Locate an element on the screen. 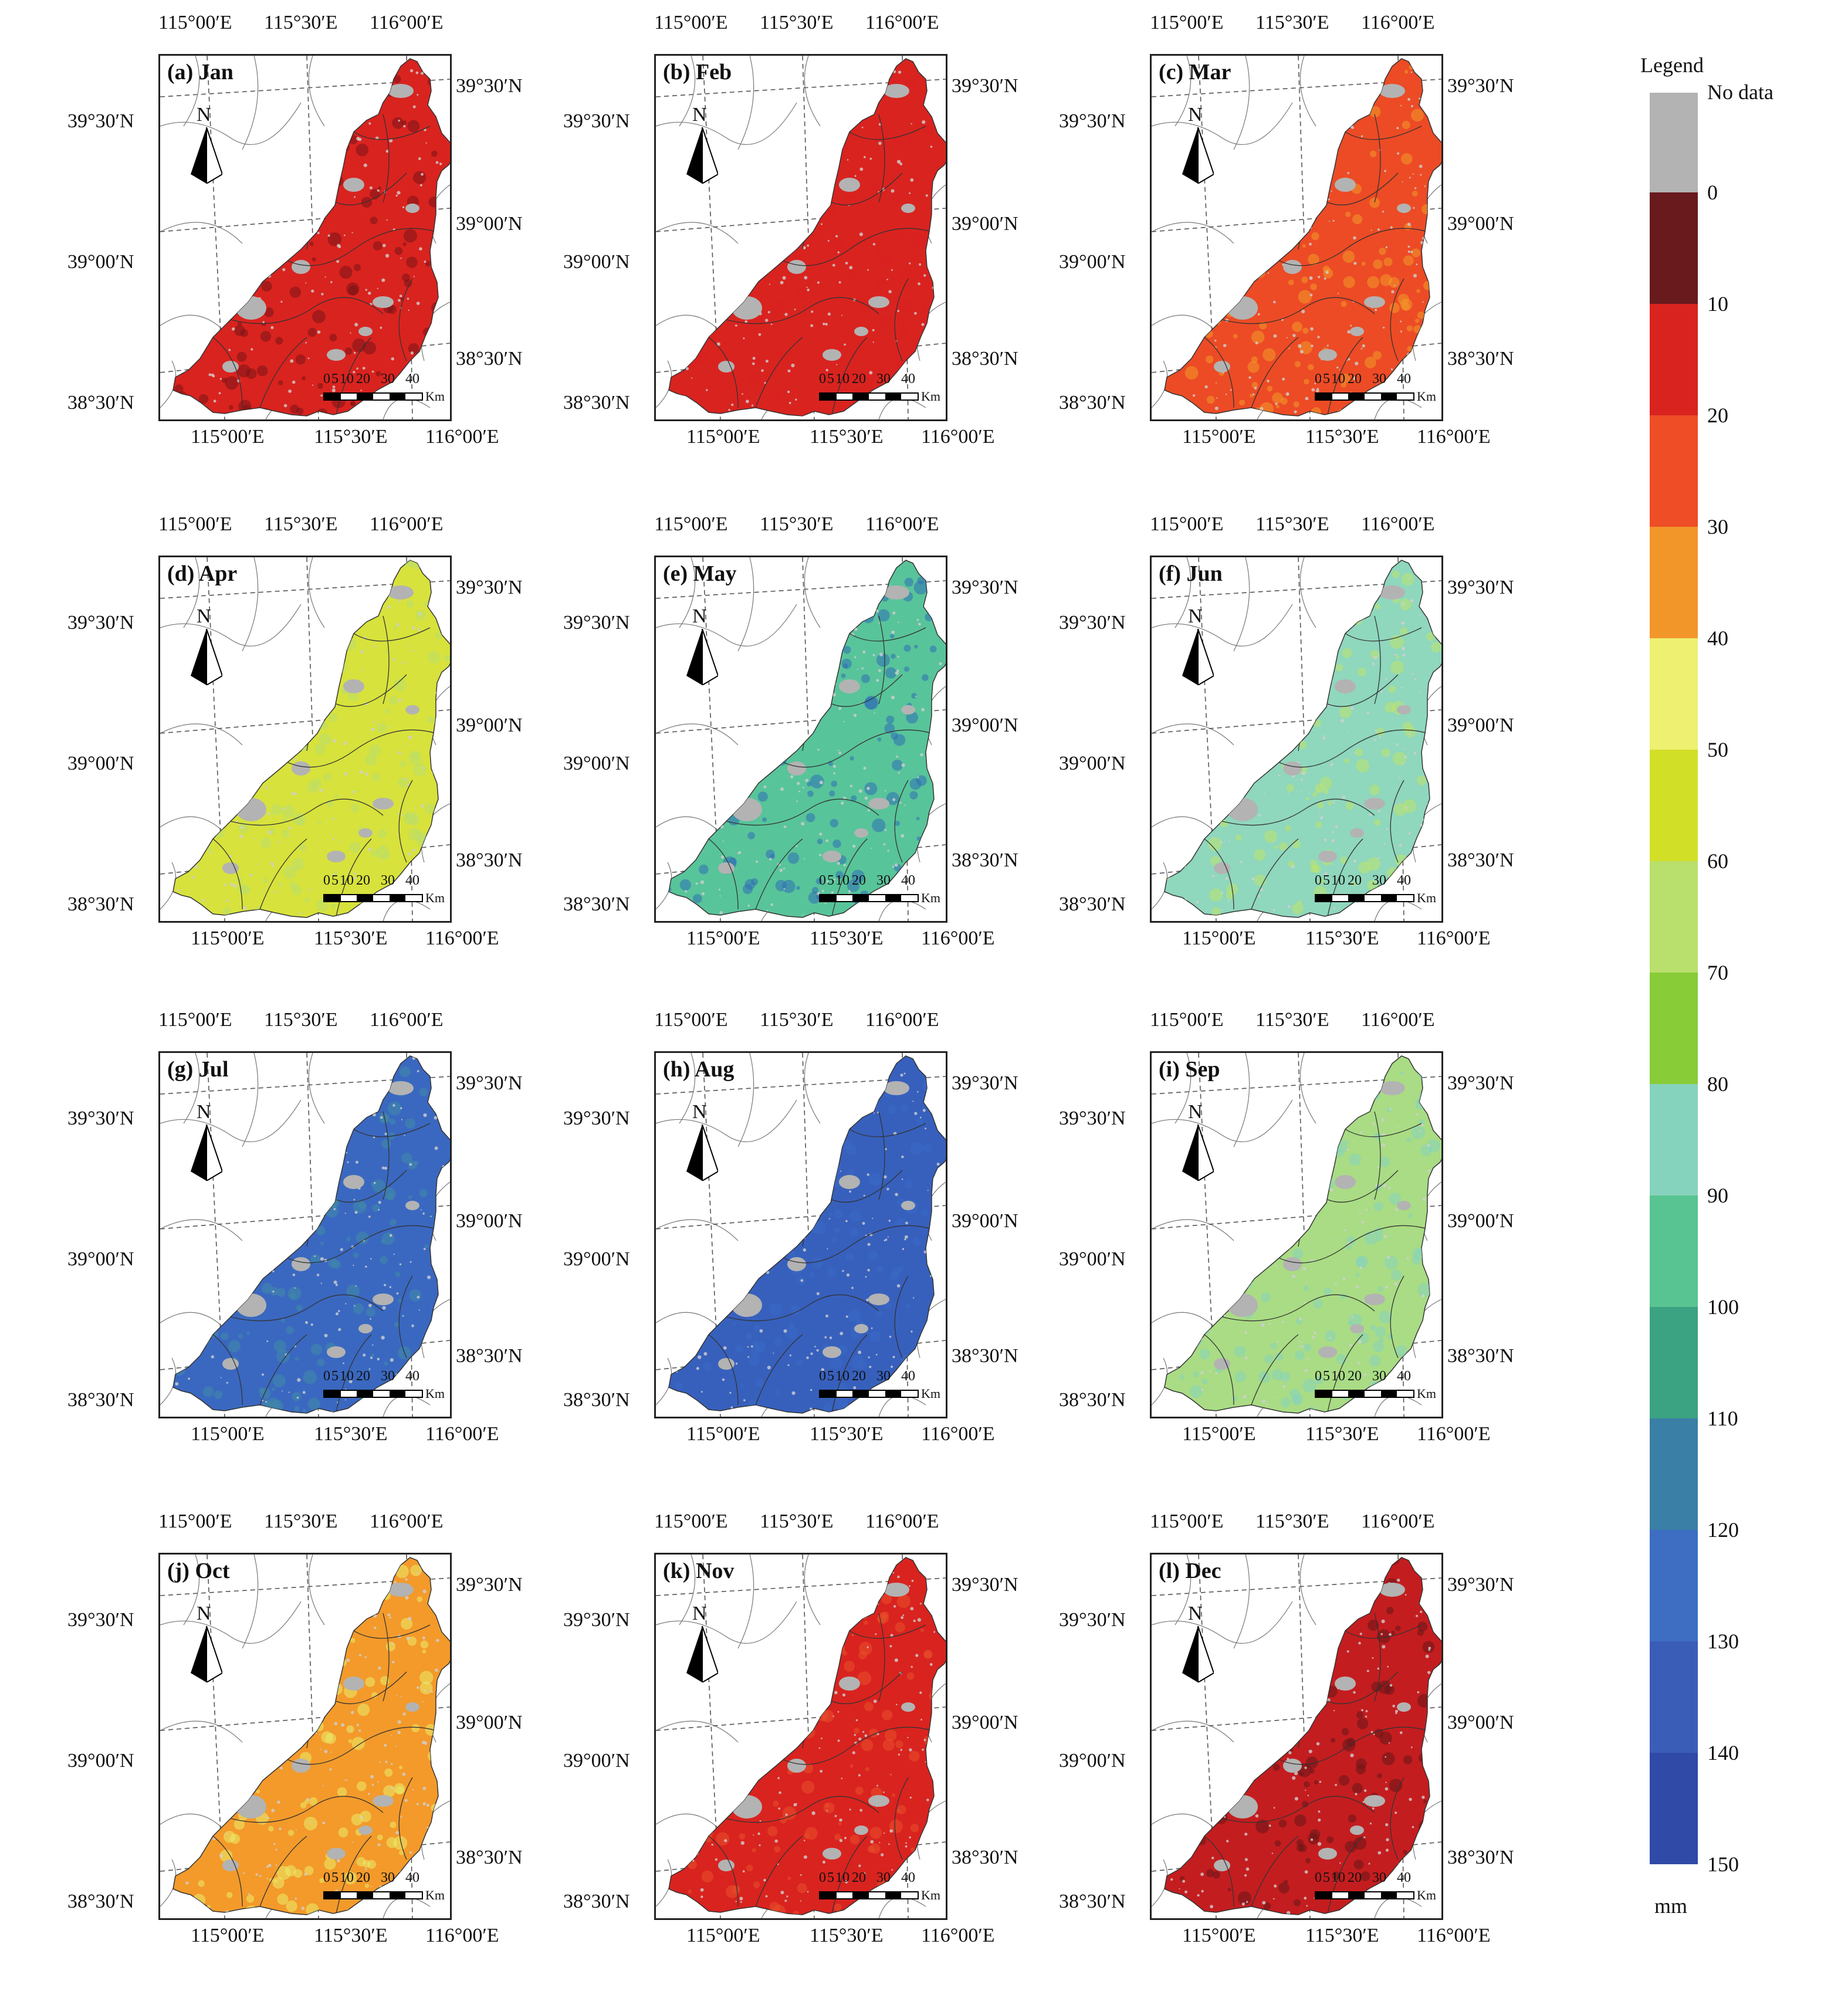  legend-tick-label: 120 is located at coordinates (1723, 1530).